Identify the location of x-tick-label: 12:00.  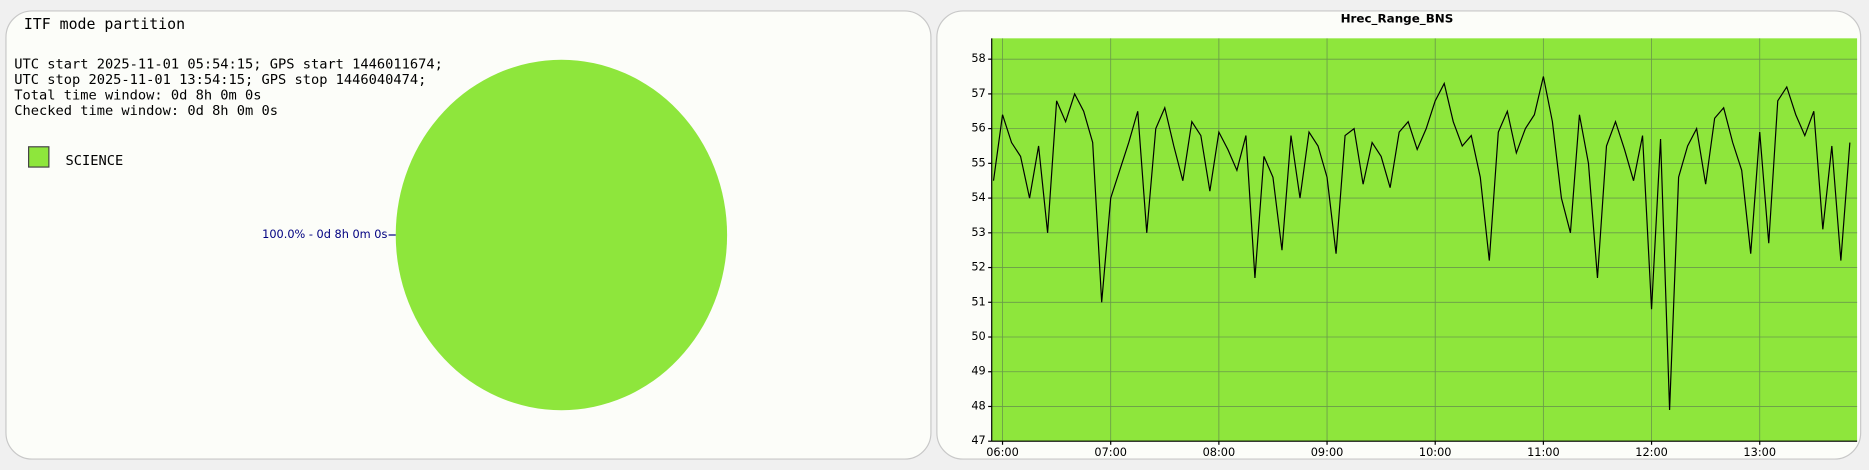
(1651, 452).